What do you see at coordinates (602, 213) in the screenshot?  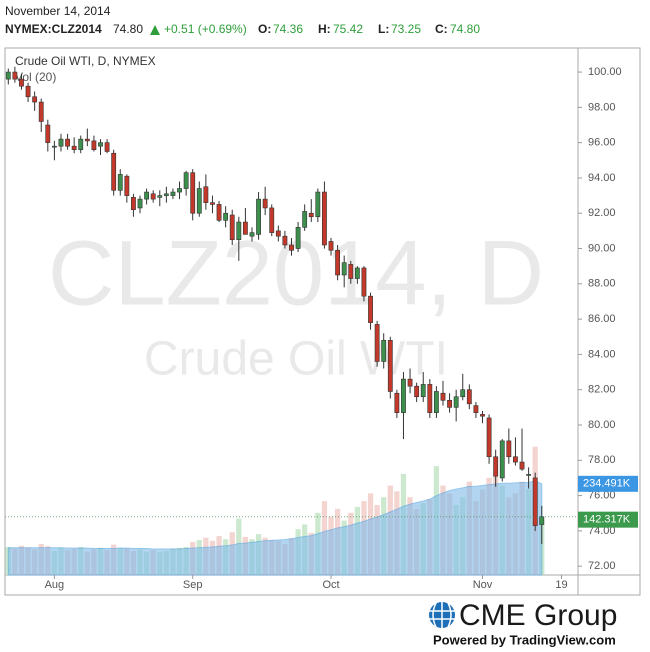 I see `y-tick-label: 92.00` at bounding box center [602, 213].